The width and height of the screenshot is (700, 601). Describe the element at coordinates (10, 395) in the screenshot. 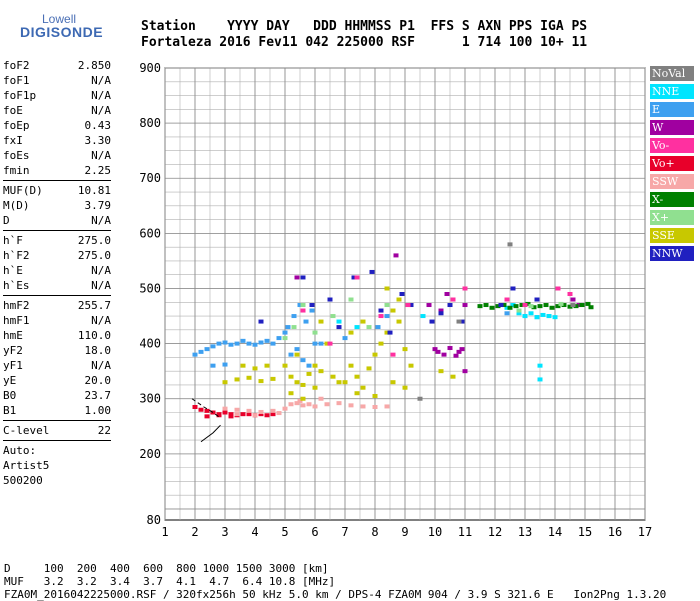

I see `param-name: B0` at that location.